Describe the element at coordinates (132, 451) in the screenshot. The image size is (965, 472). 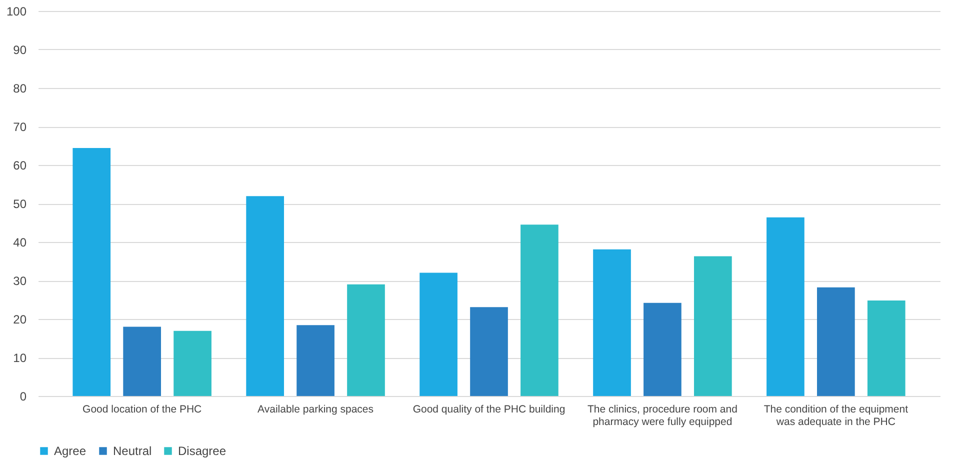
I see `legend-label: Neutral` at that location.